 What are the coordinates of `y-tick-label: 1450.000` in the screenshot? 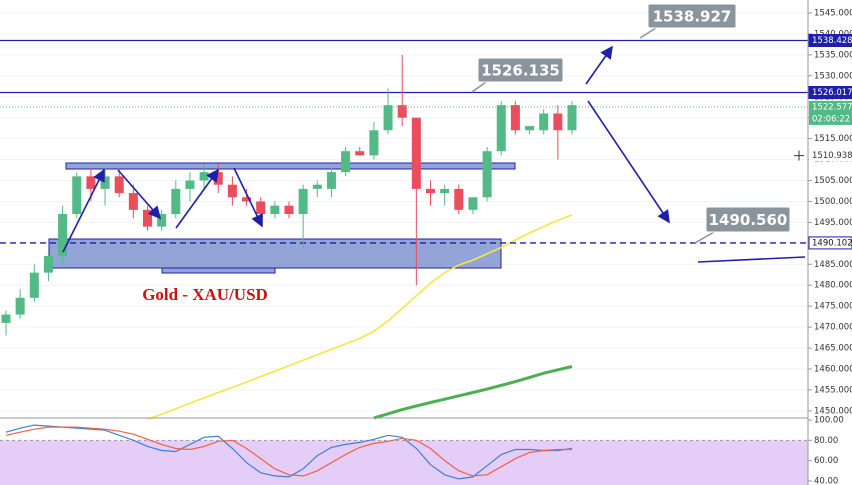 It's located at (833, 411).